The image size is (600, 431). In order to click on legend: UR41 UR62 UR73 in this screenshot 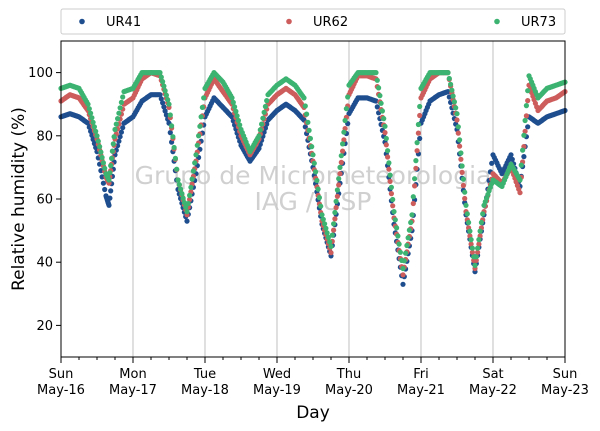, I will do `click(313, 21)`.